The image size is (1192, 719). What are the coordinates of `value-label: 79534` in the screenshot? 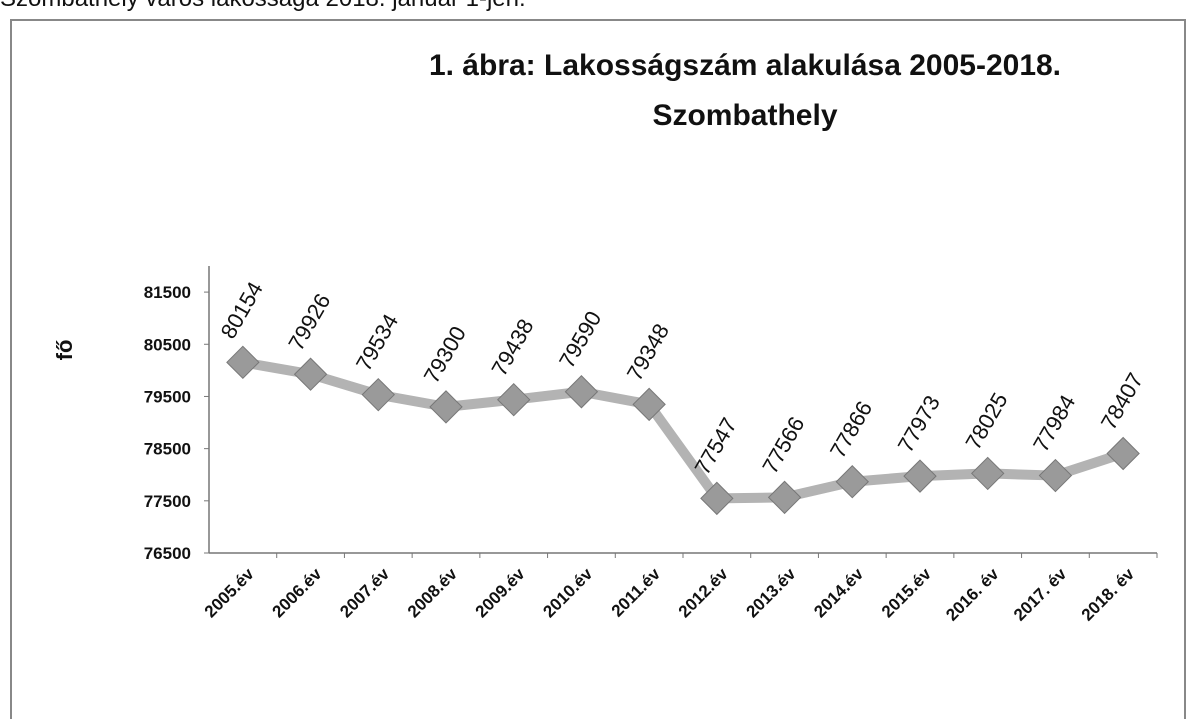 It's located at (377, 342).